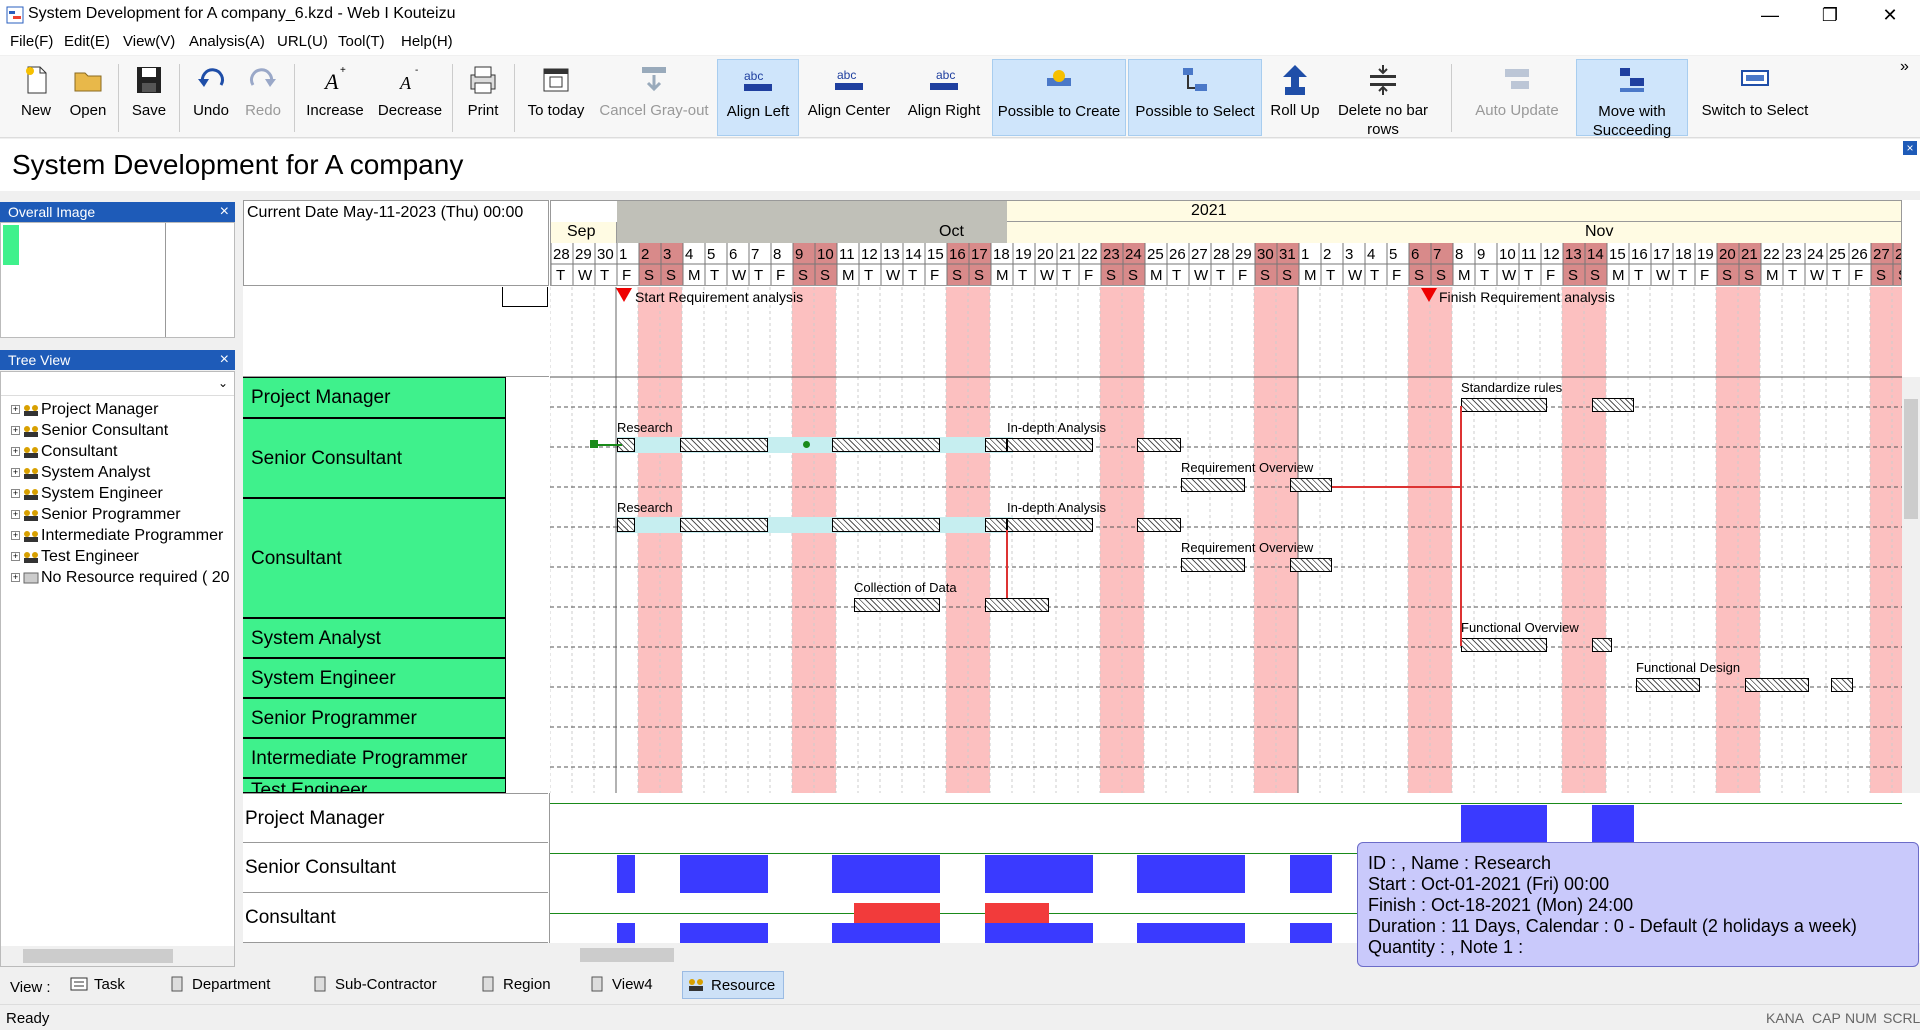 This screenshot has width=1920, height=1030. I want to click on minimize-button: —, so click(1770, 15).